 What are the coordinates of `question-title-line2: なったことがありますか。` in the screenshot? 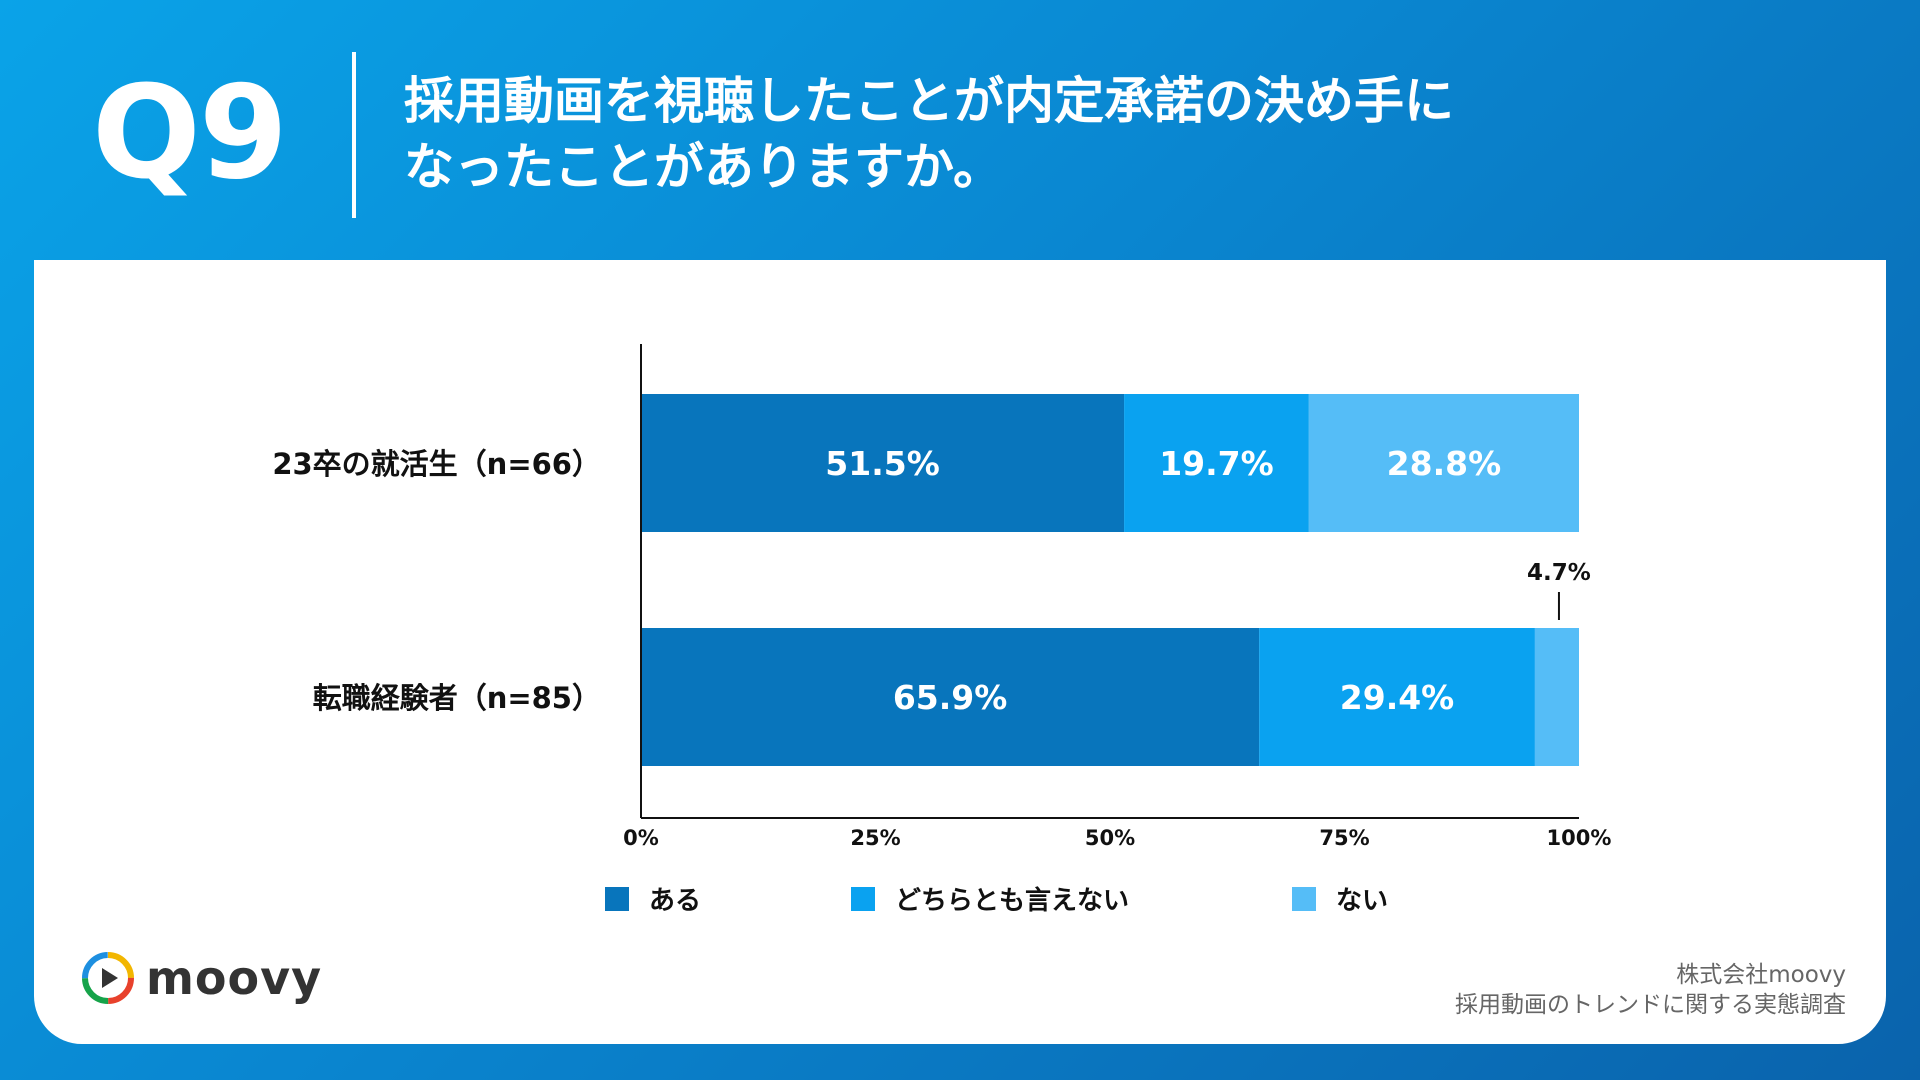 It's located at (703, 167).